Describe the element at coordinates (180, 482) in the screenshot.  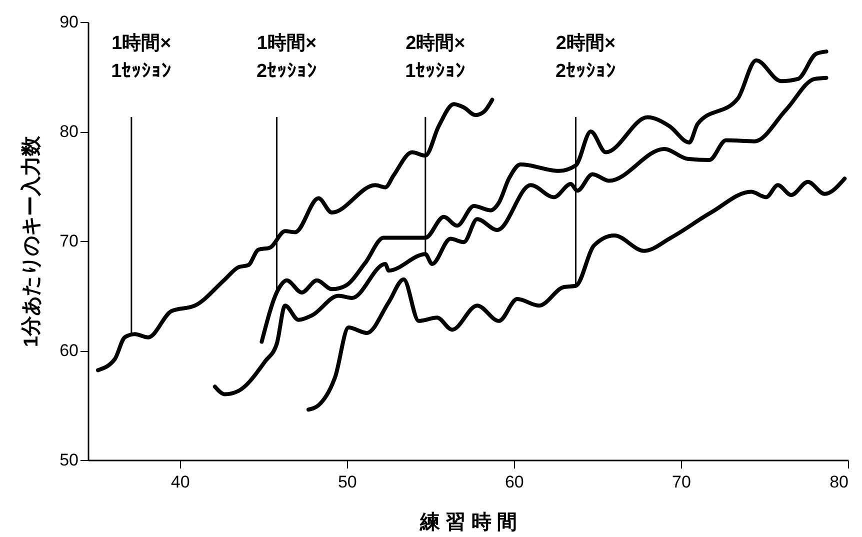
I see `x-tick-label: 40` at that location.